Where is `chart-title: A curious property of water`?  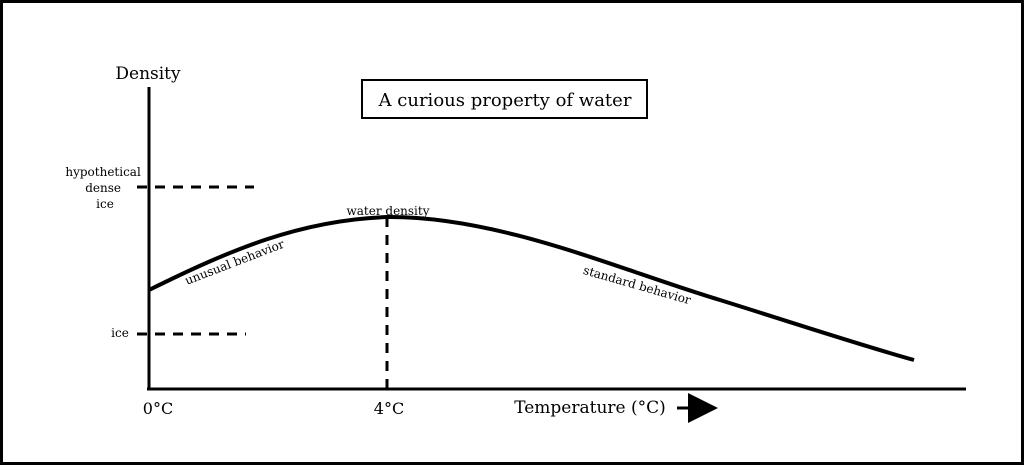 chart-title: A curious property of water is located at coordinates (505, 100).